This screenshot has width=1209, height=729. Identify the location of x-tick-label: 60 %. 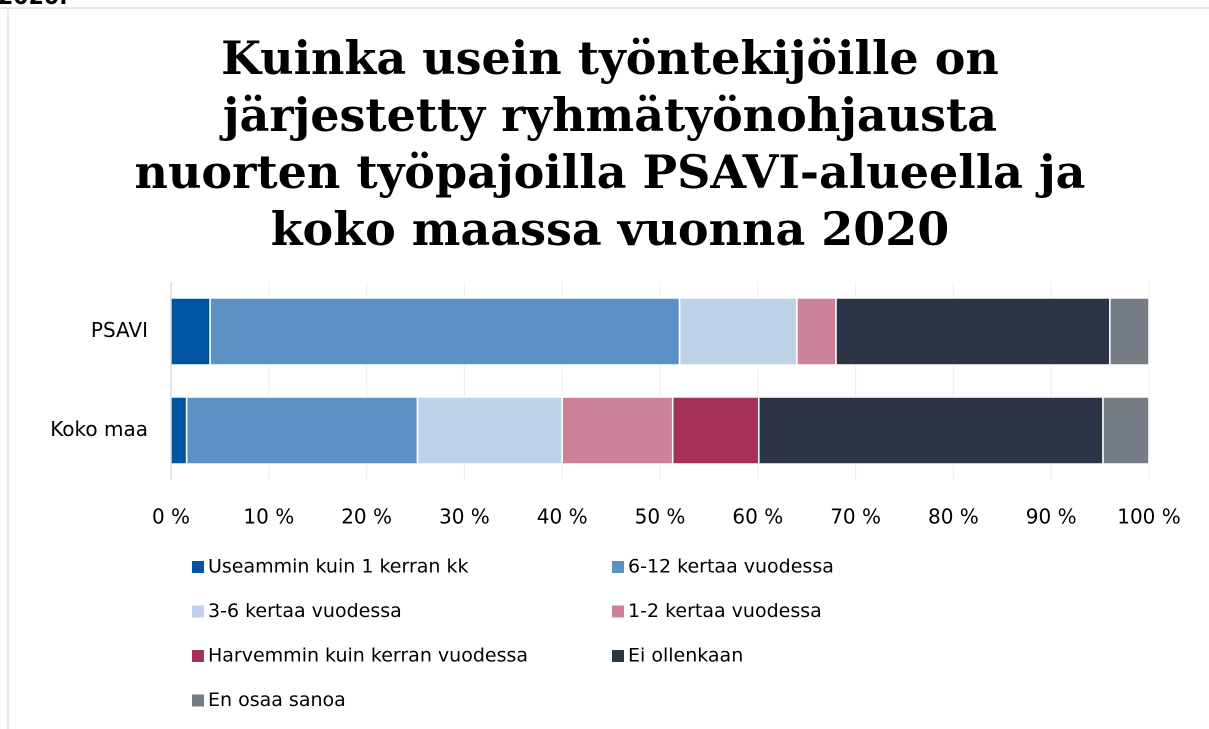
(757, 517).